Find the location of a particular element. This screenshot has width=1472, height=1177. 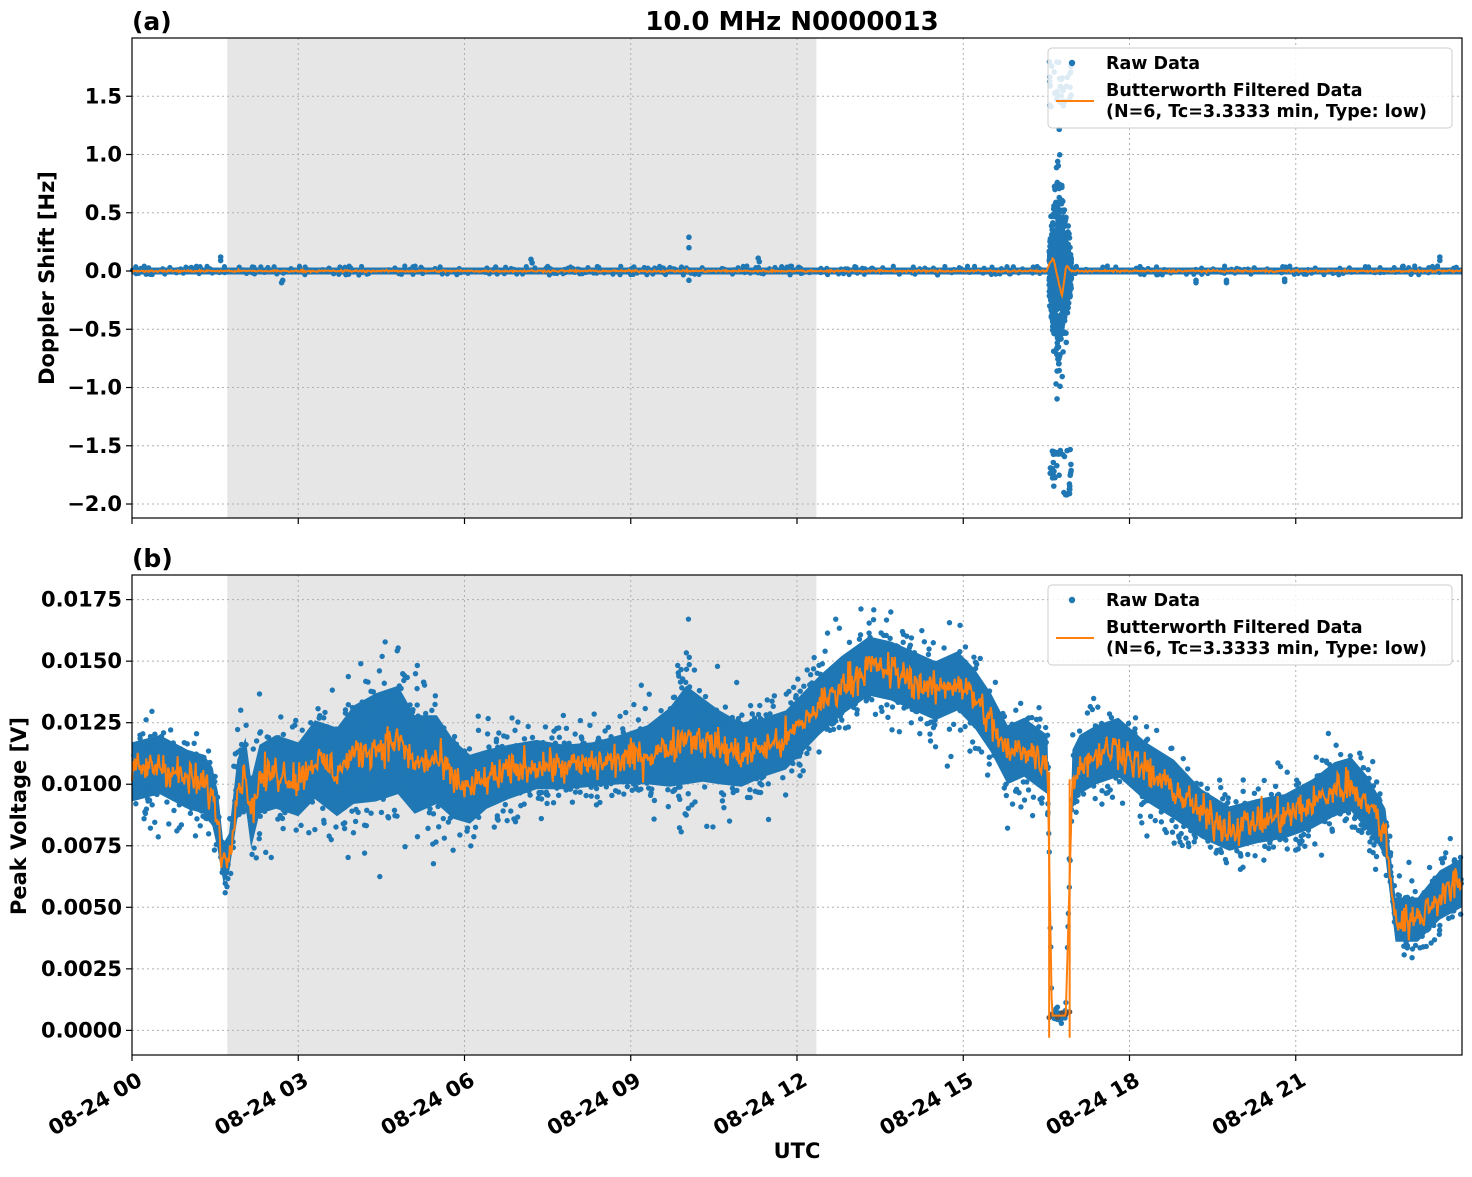

x-tick-label: 08-24 18 is located at coordinates (1093, 1104).